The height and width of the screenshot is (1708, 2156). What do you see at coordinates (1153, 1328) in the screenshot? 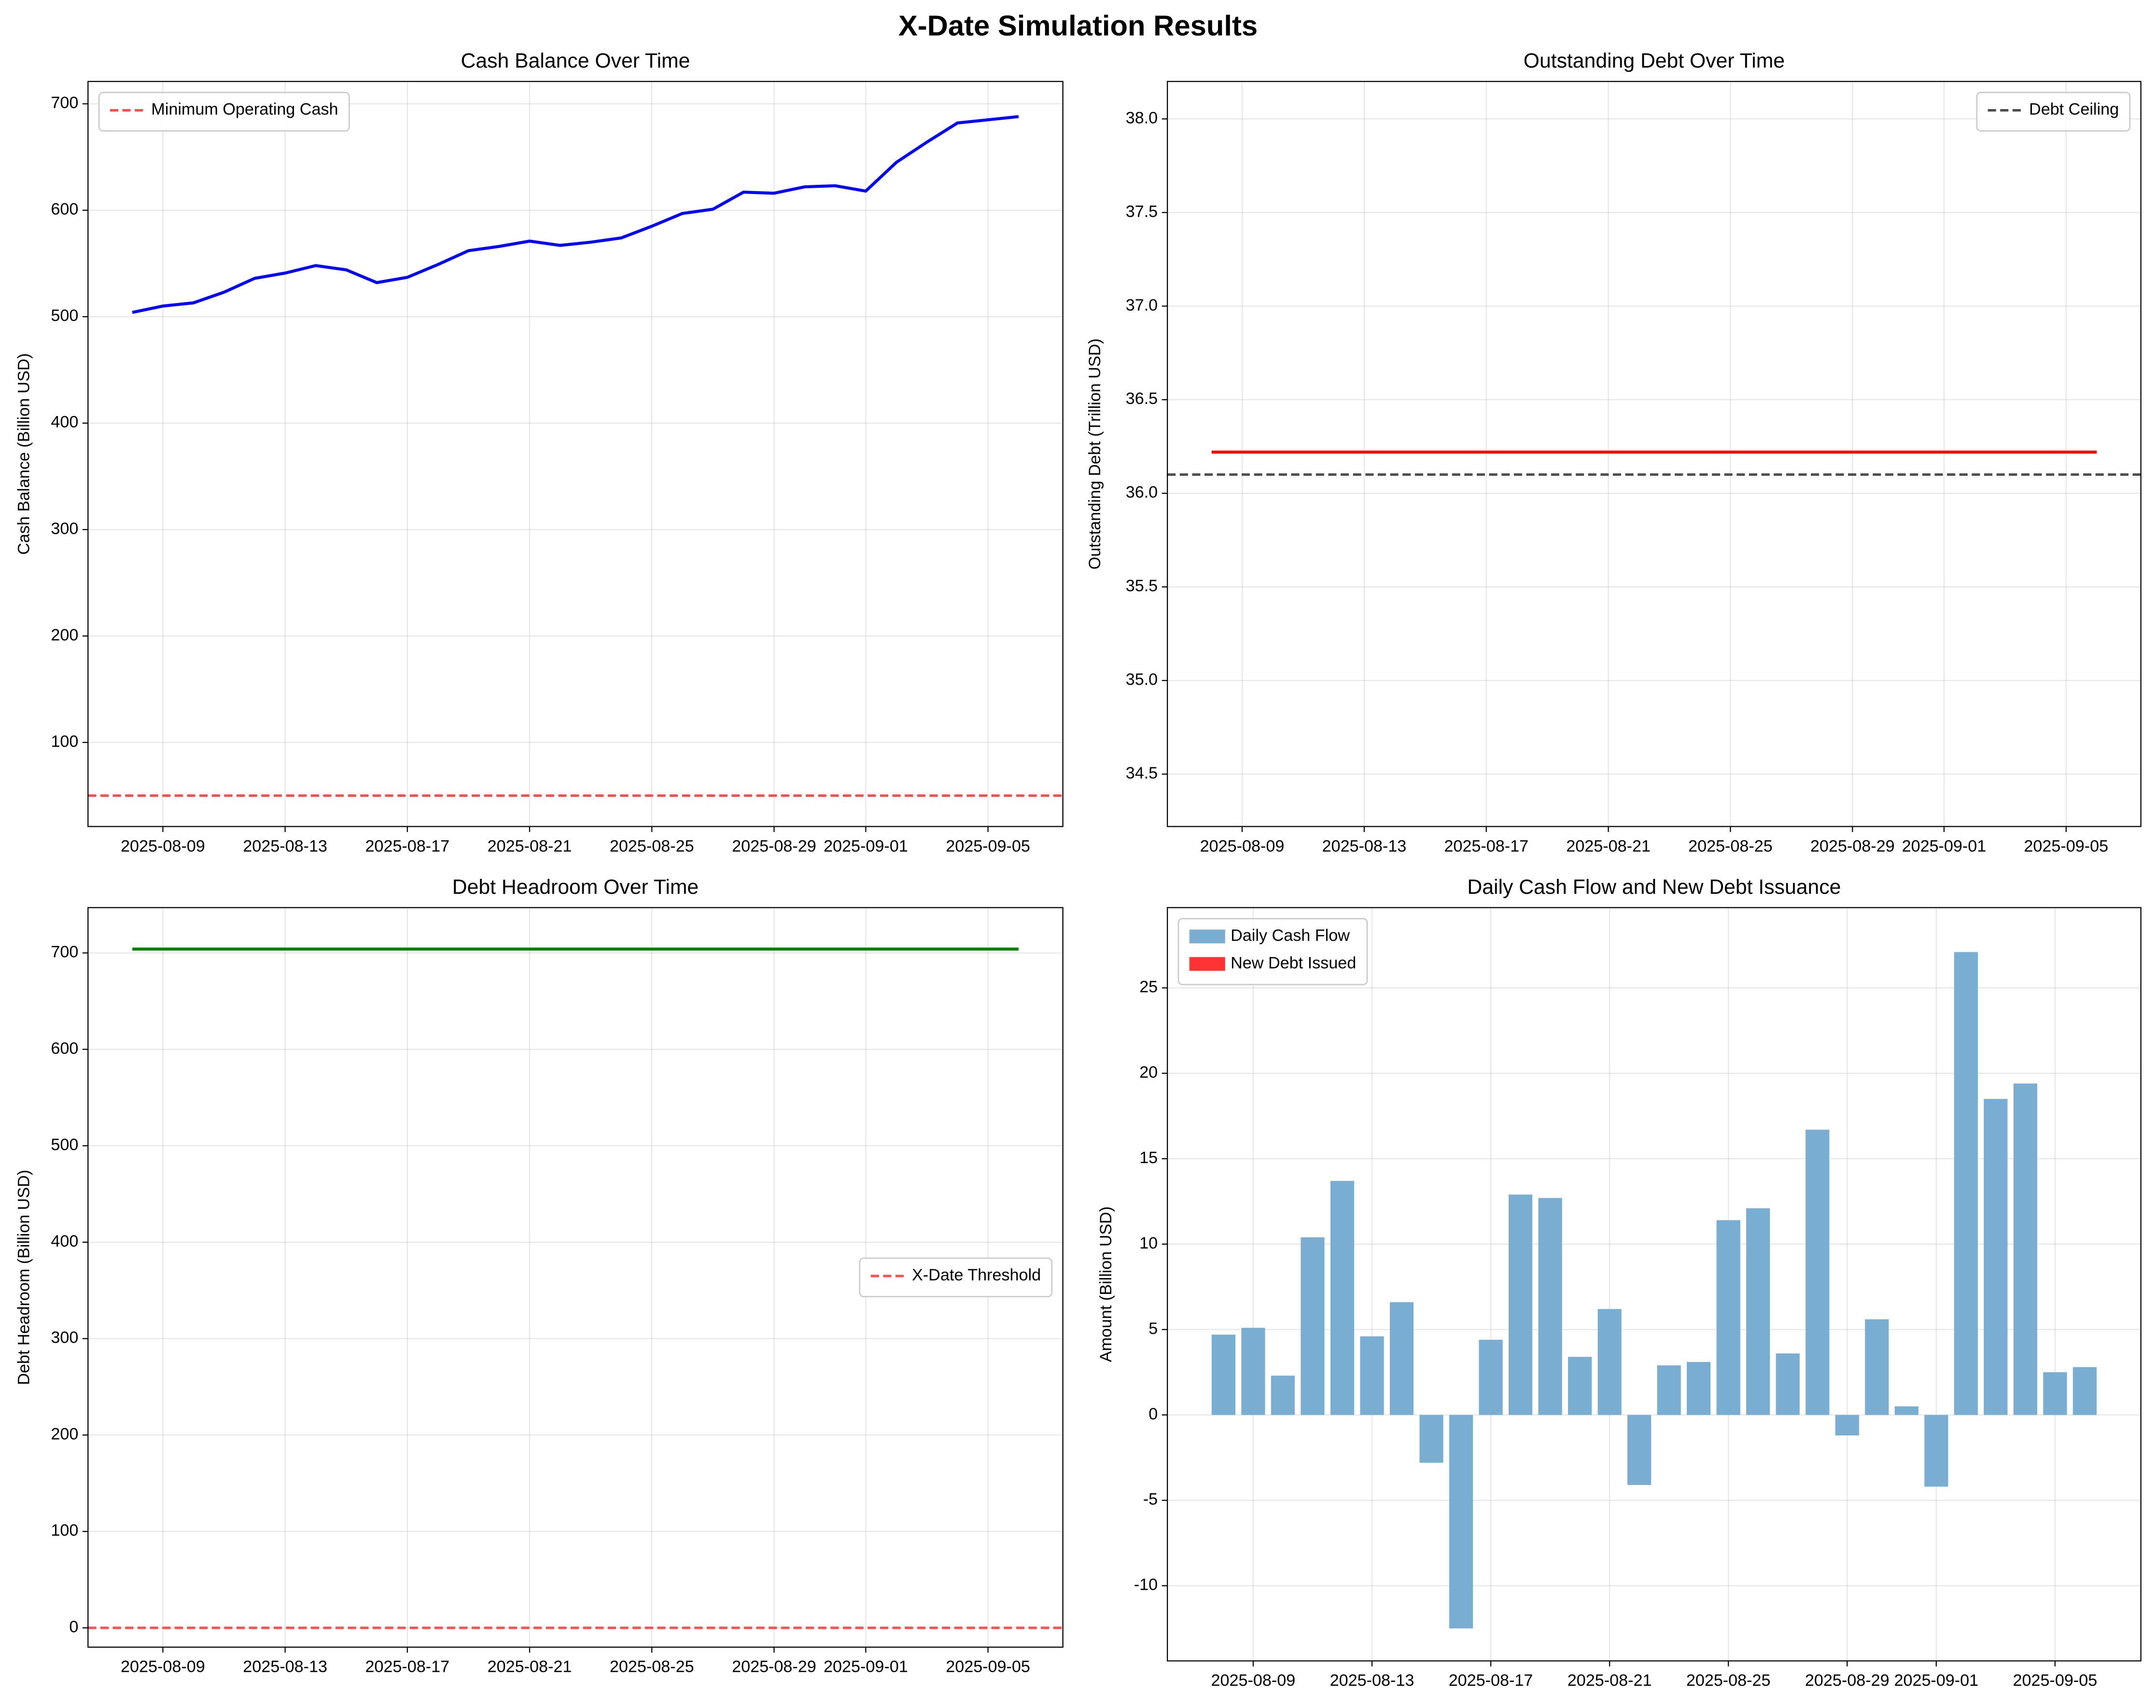
I see `y-tick-label: 5` at bounding box center [1153, 1328].